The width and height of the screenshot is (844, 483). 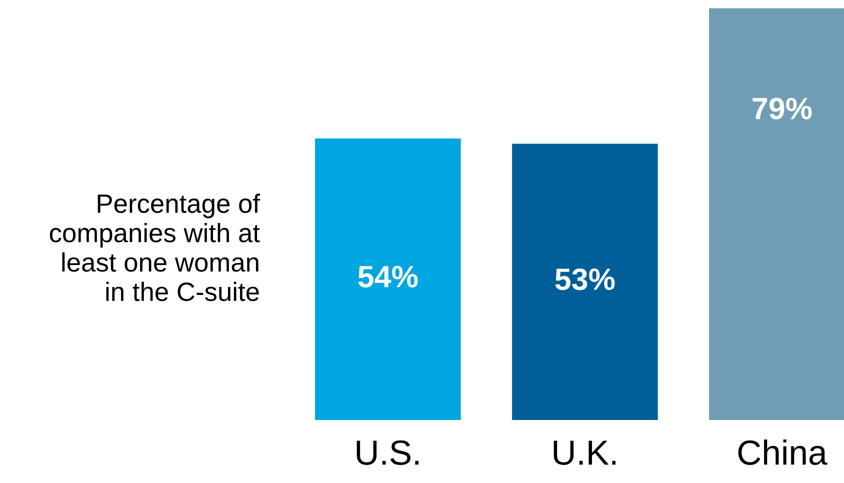 I want to click on data-label: 53%, so click(x=585, y=279).